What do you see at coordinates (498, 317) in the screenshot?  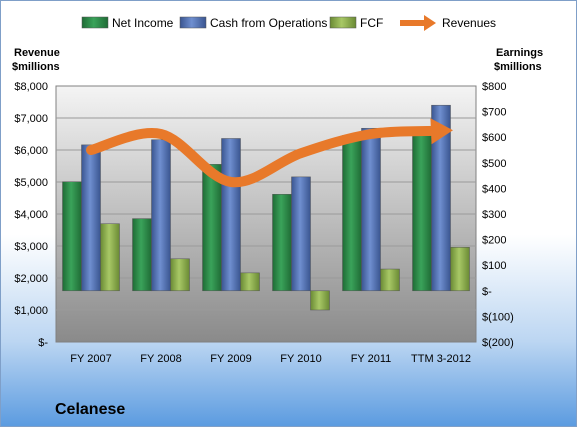 I see `right-tick-label: $(100)` at bounding box center [498, 317].